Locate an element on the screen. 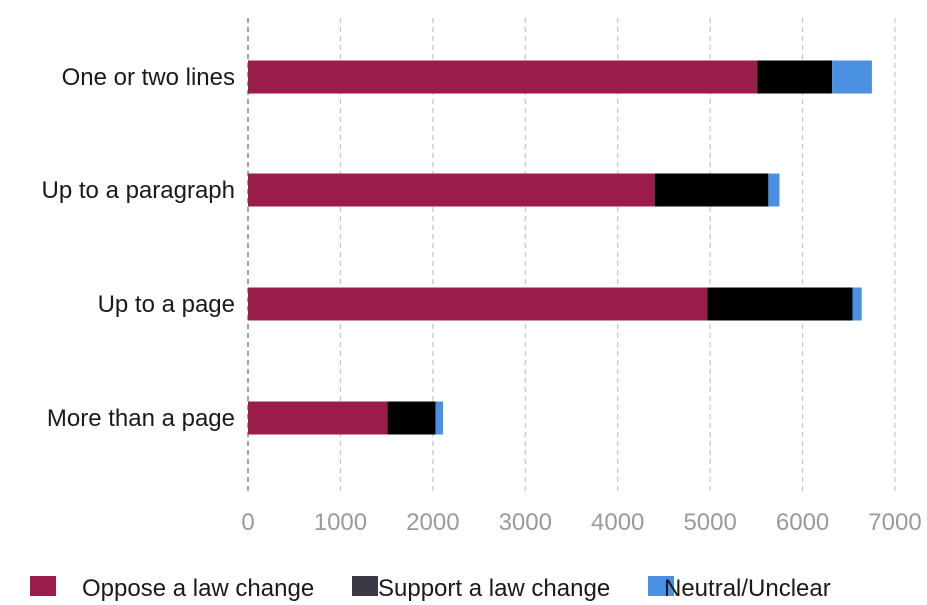 Image resolution: width=927 pixels, height=605 pixels. category-label-3: Up to a page is located at coordinates (166, 304).